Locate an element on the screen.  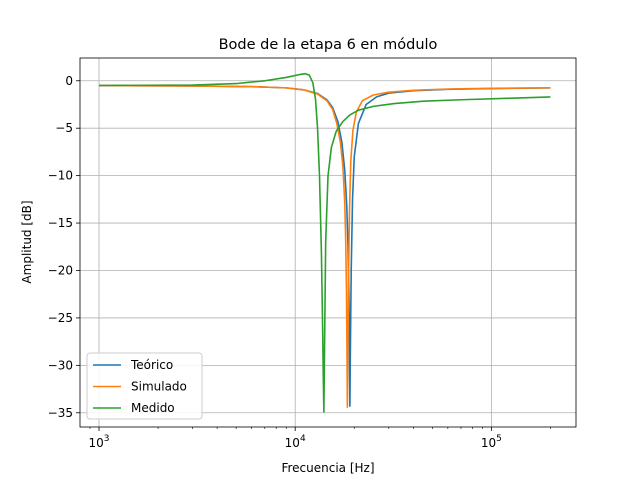
y-tick-label: −35 is located at coordinates (60, 413).